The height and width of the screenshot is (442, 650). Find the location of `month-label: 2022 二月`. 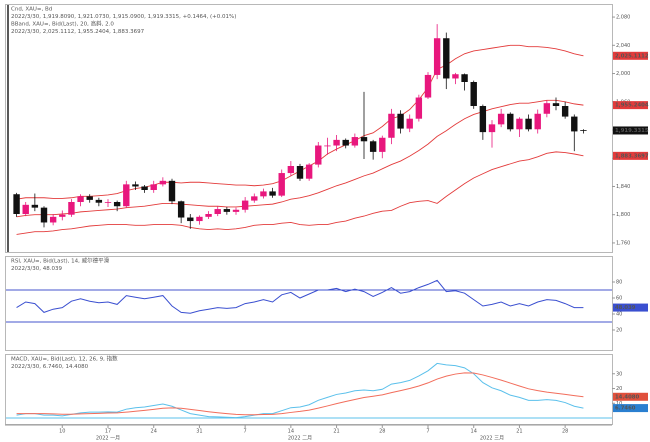

month-label: 2022 二月 is located at coordinates (300, 439).